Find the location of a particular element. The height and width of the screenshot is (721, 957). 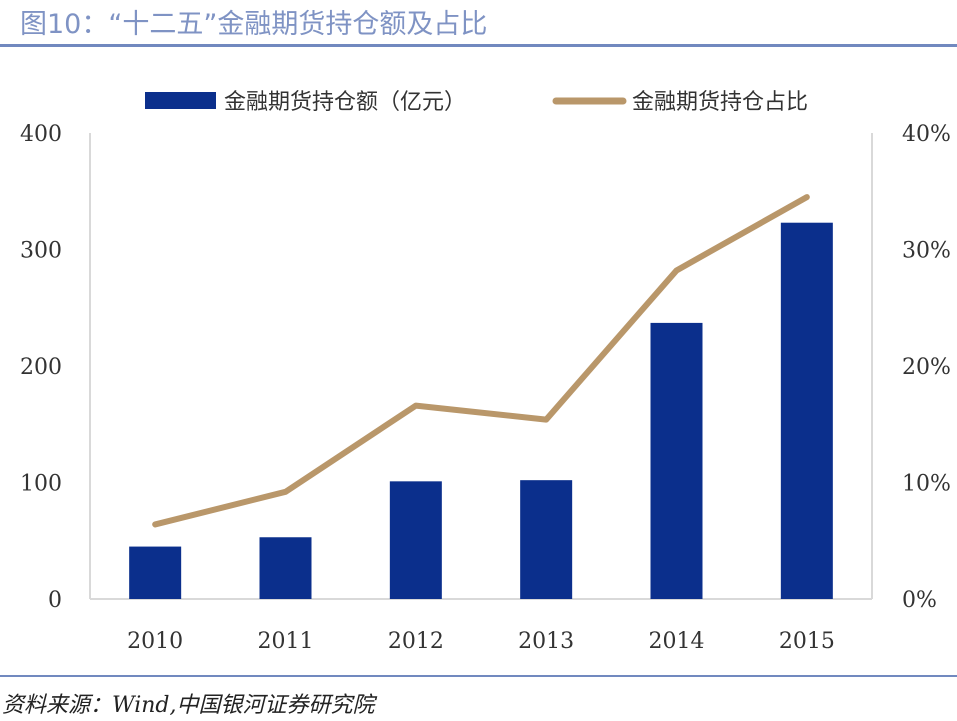

left-tick-label: 100 is located at coordinates (41, 484).